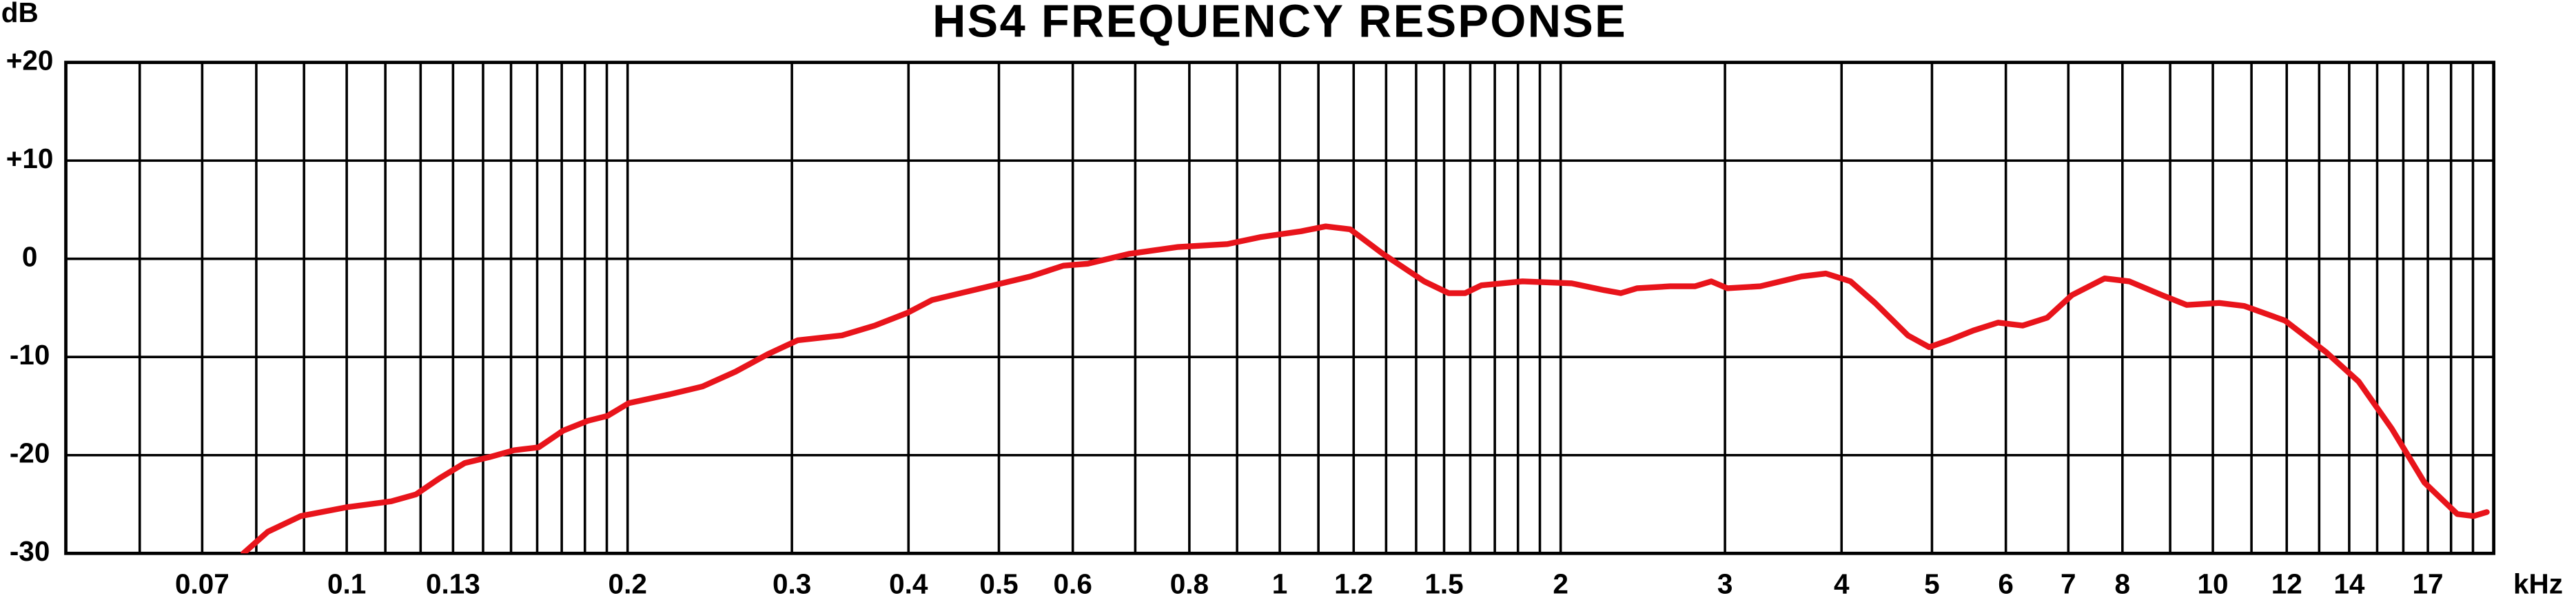 The width and height of the screenshot is (2576, 600). What do you see at coordinates (1353, 584) in the screenshot?
I see `x-tick-label: 1.2` at bounding box center [1353, 584].